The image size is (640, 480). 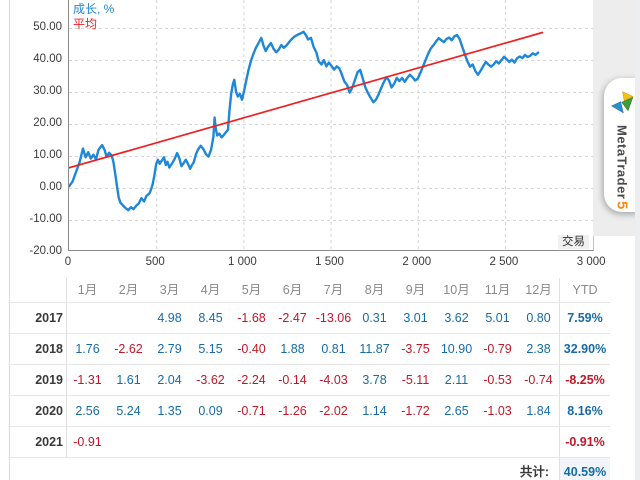 I want to click on month-cell: 1.61, so click(x=128, y=380).